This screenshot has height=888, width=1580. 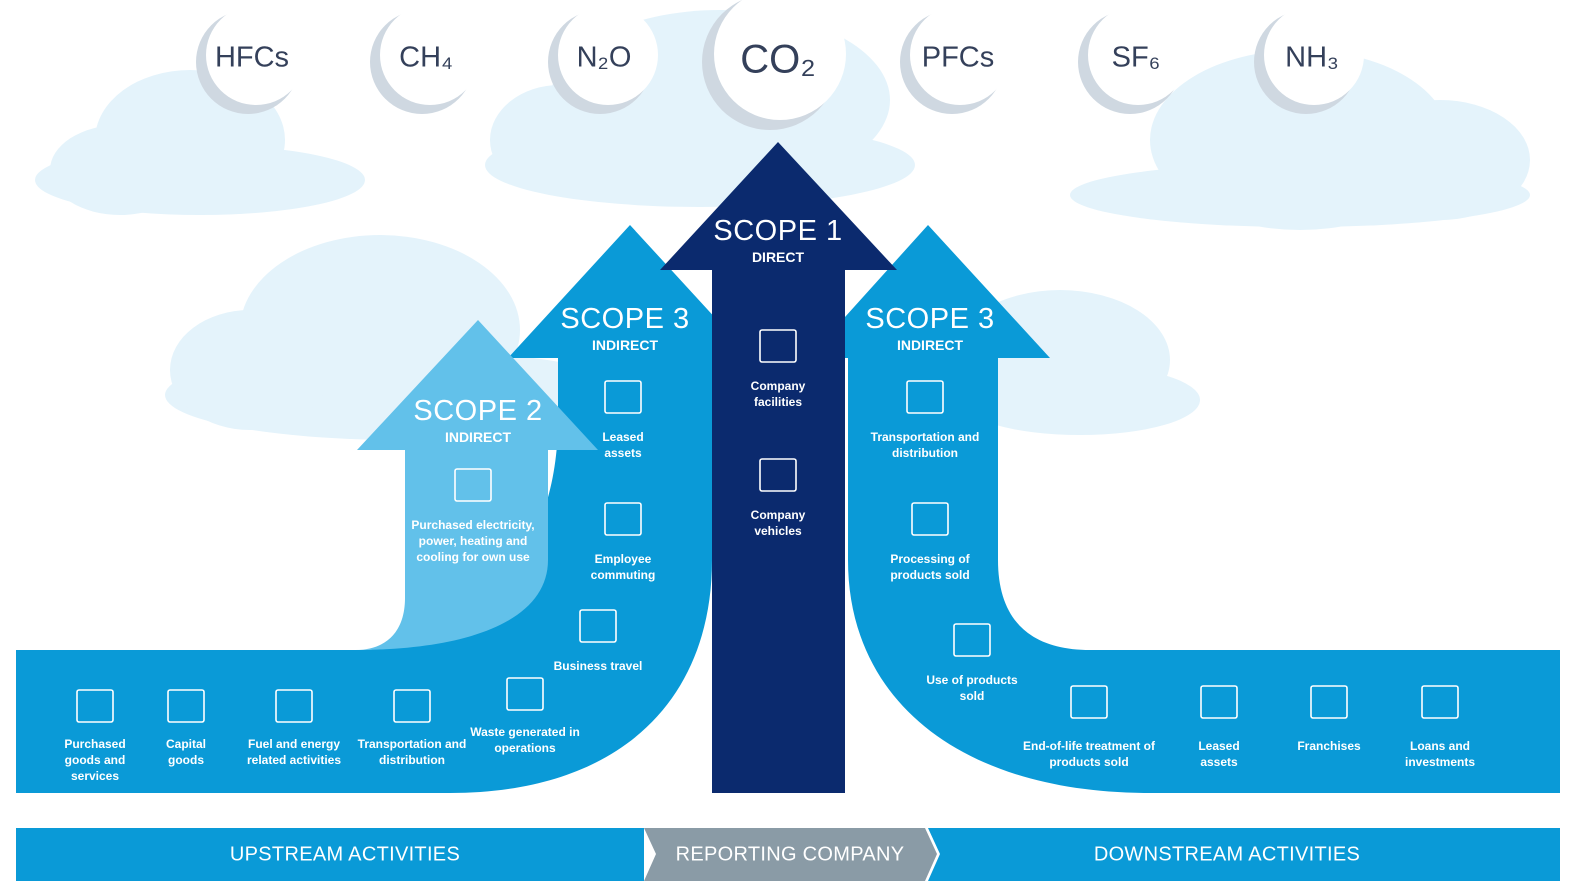 What do you see at coordinates (1136, 57) in the screenshot?
I see `gas-label: SF₆` at bounding box center [1136, 57].